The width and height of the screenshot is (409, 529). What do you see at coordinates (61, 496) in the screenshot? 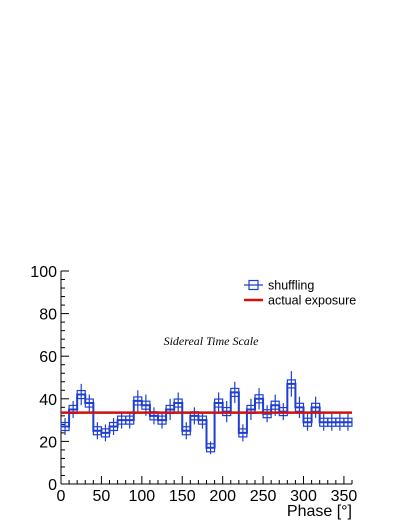
I see `x-tick-label: 0` at bounding box center [61, 496].